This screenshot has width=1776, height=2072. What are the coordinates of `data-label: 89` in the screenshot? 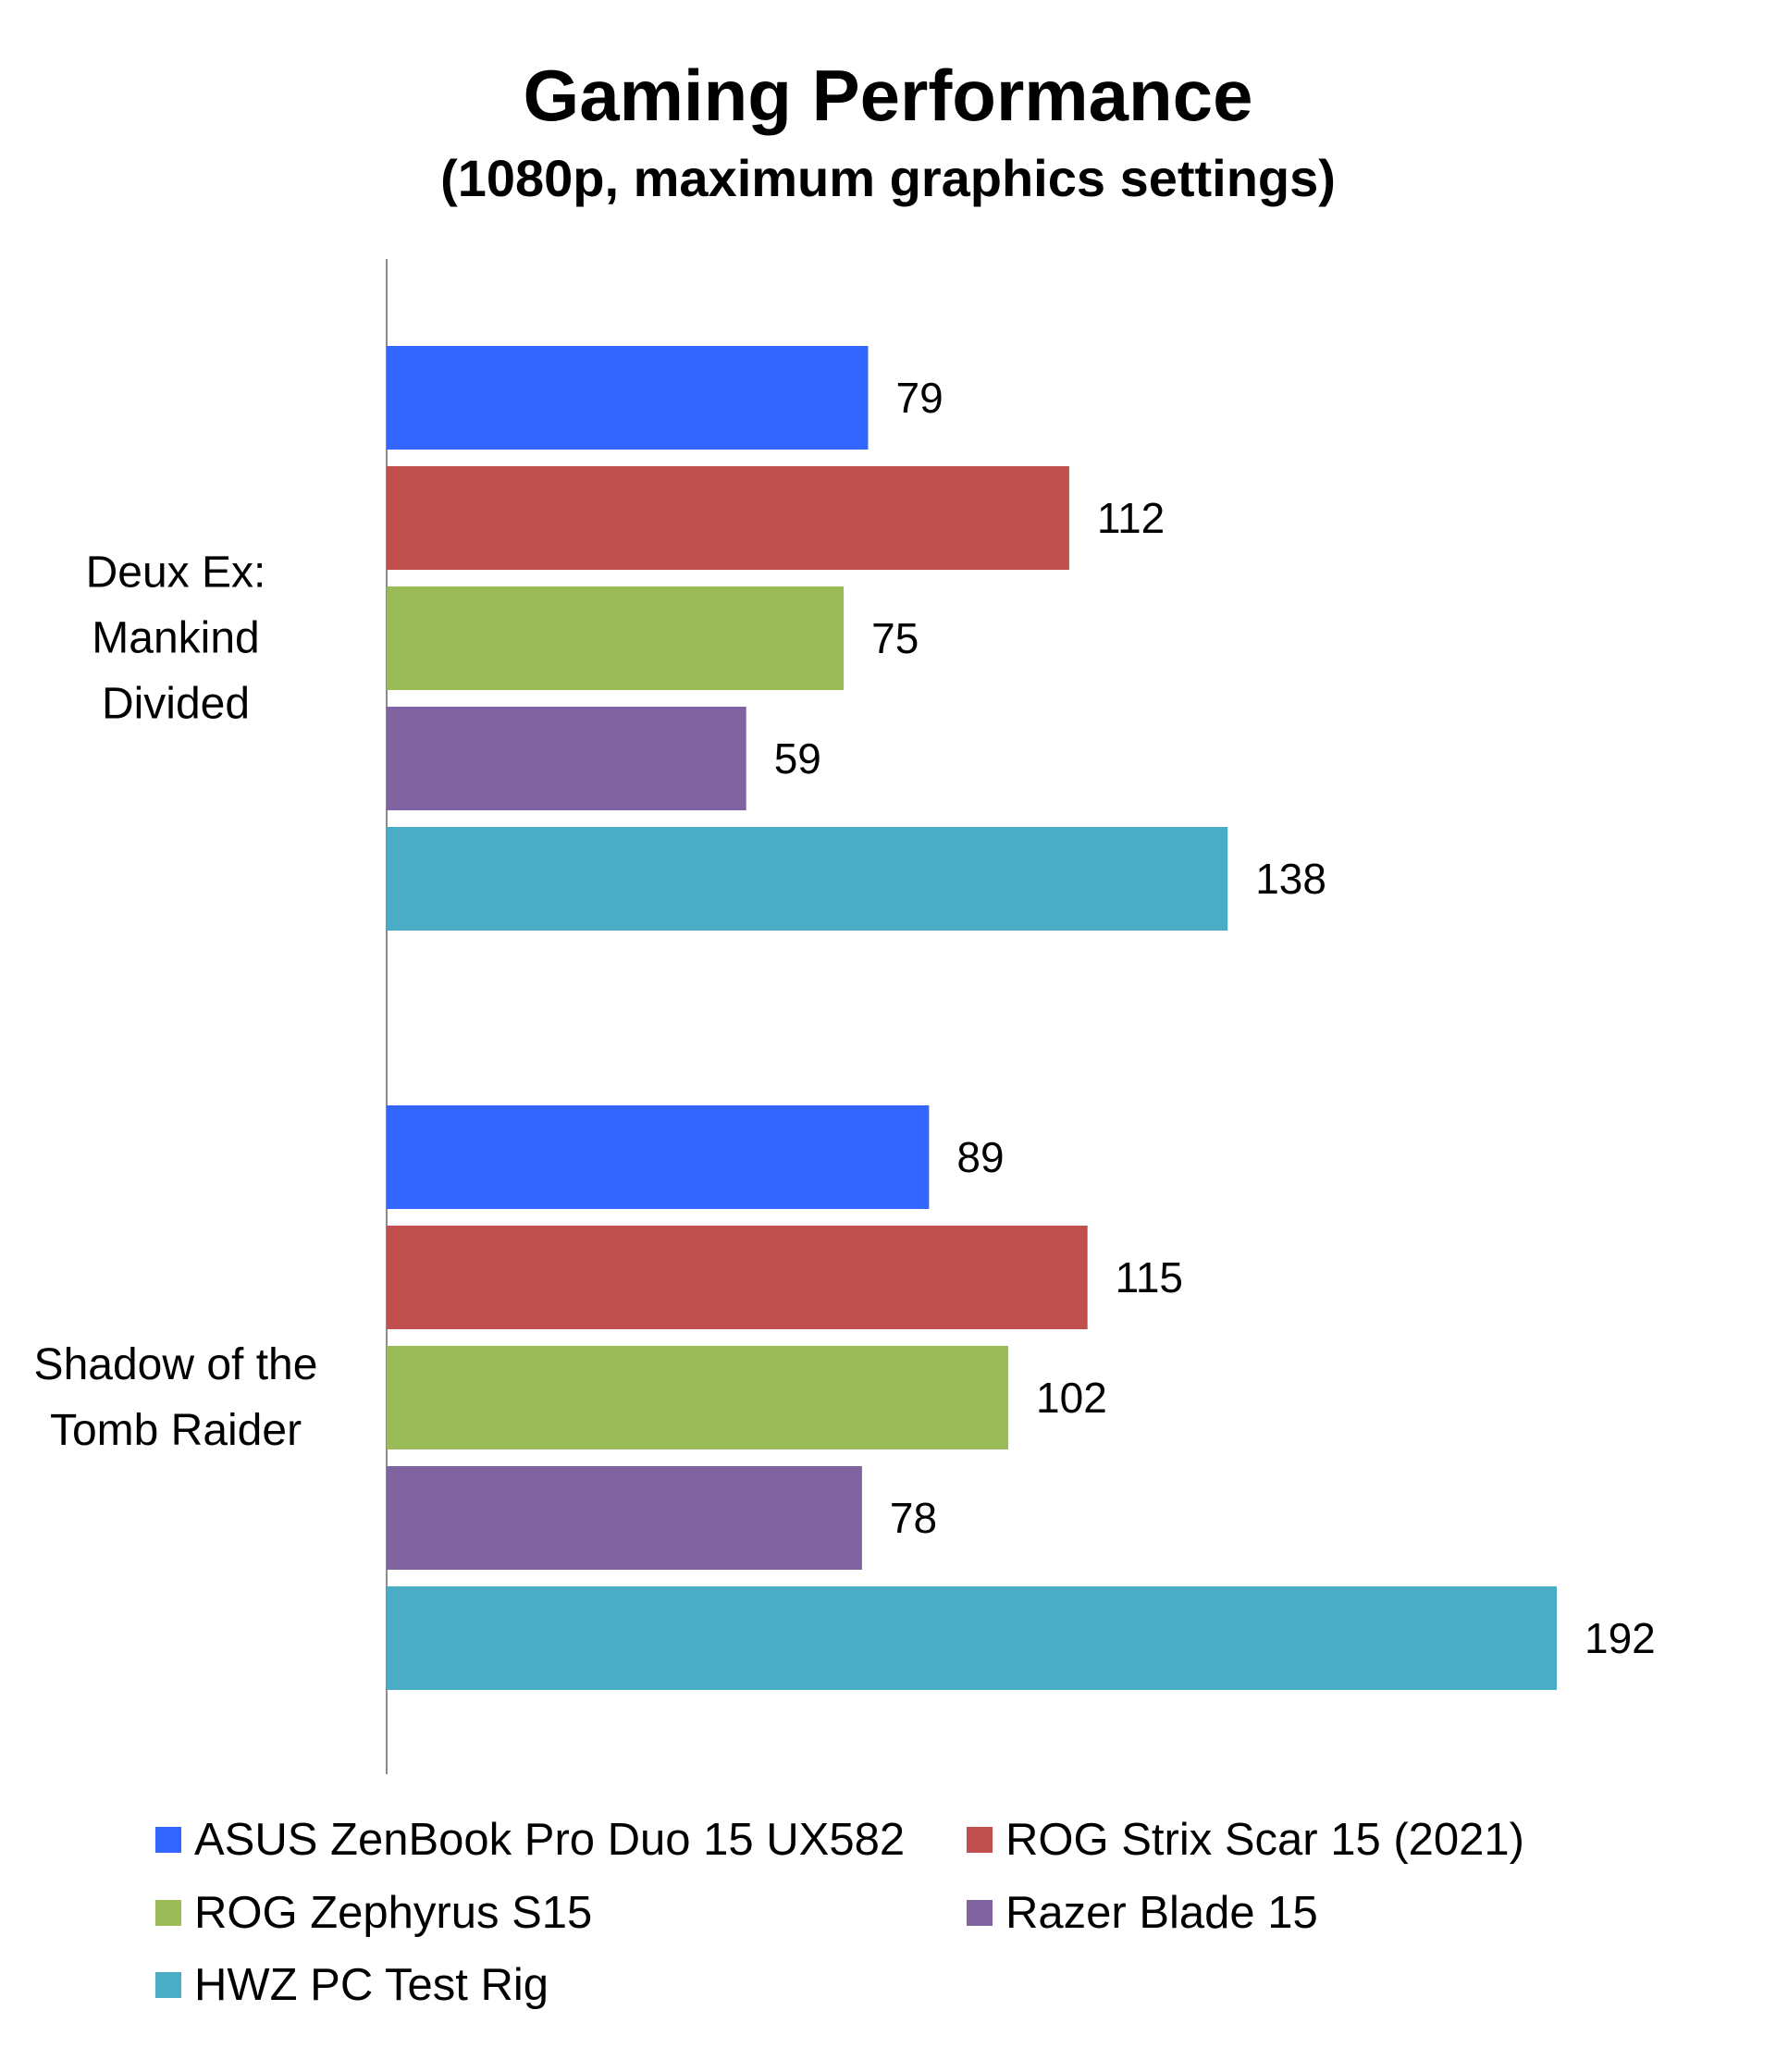 It's located at (980, 1157).